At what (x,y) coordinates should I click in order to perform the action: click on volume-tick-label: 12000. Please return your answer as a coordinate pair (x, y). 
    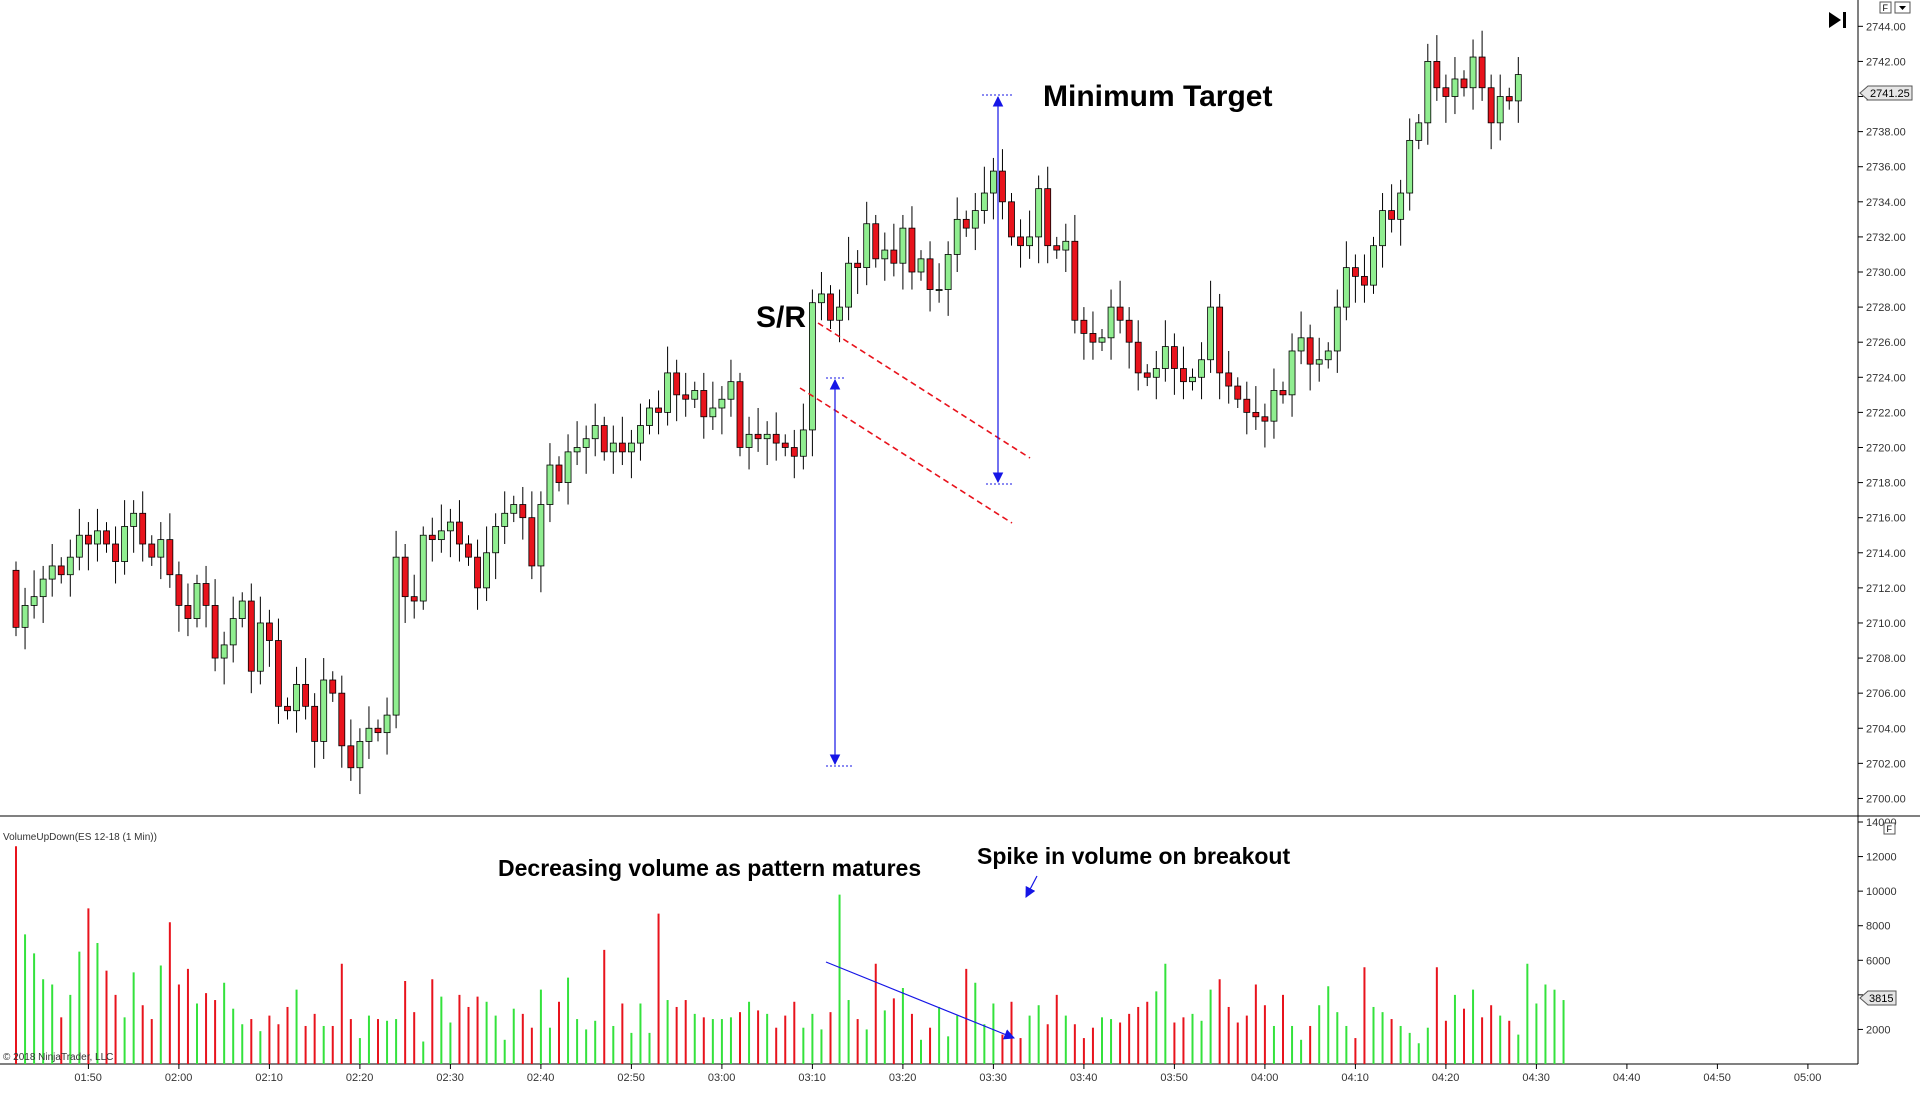
    Looking at the image, I should click on (1881, 858).